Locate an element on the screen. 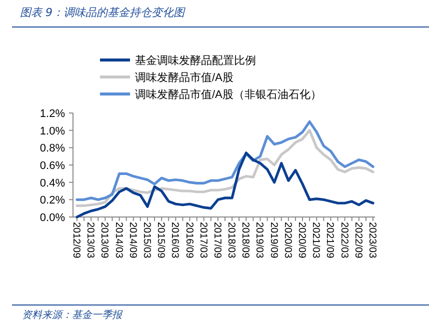 The width and height of the screenshot is (429, 321). x-tick-label: 2013/03 is located at coordinates (90, 240).